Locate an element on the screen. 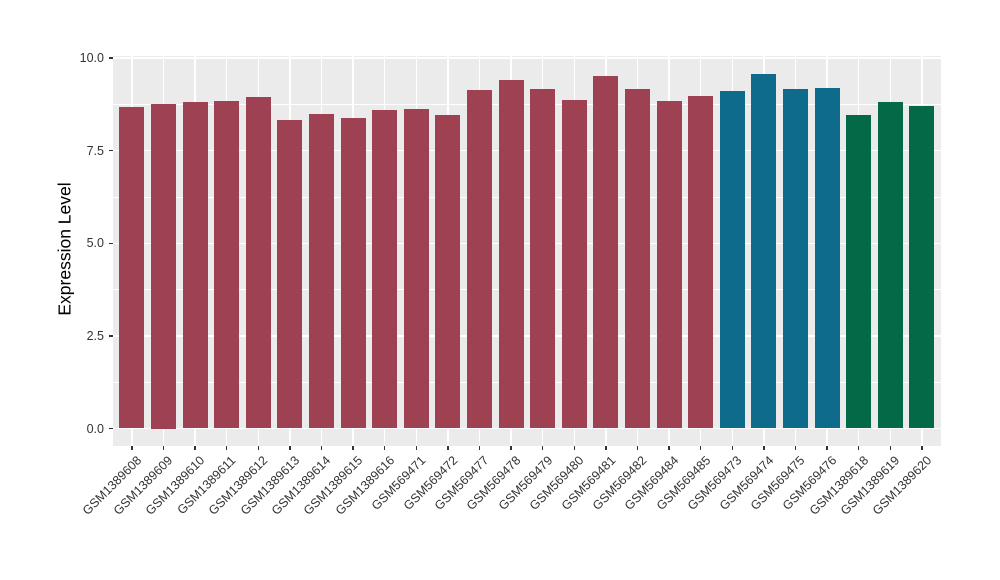 This screenshot has height=580, width=1000. y-tick-label: 5.0 is located at coordinates (95, 243).